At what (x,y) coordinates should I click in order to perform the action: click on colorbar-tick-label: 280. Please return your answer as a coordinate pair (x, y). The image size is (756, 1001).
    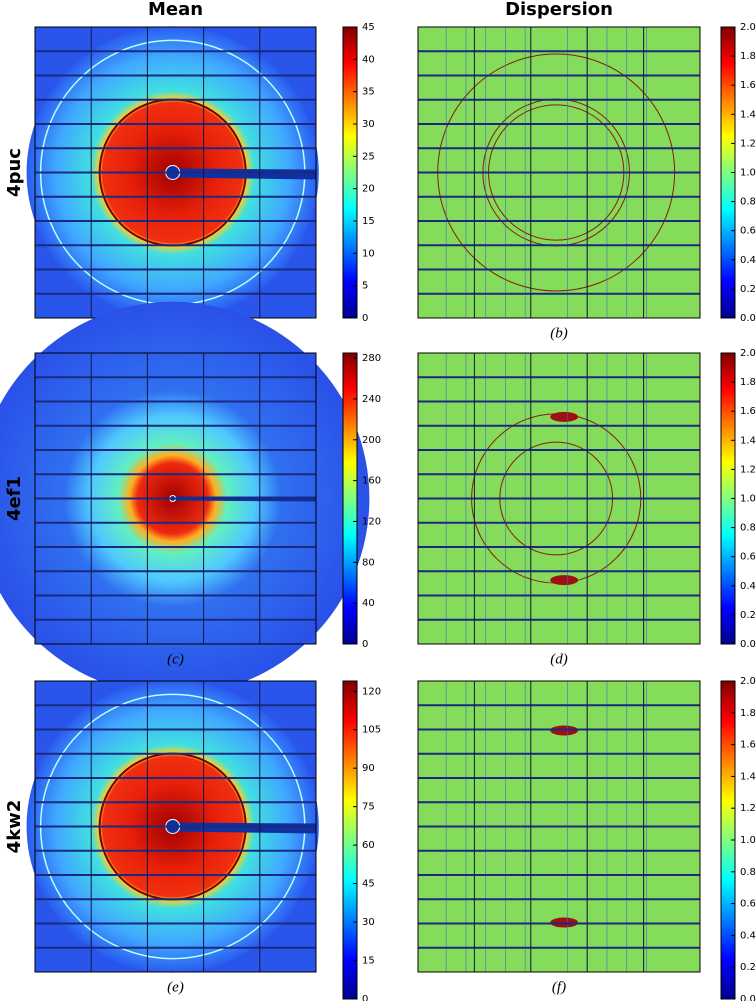
    Looking at the image, I should click on (371, 358).